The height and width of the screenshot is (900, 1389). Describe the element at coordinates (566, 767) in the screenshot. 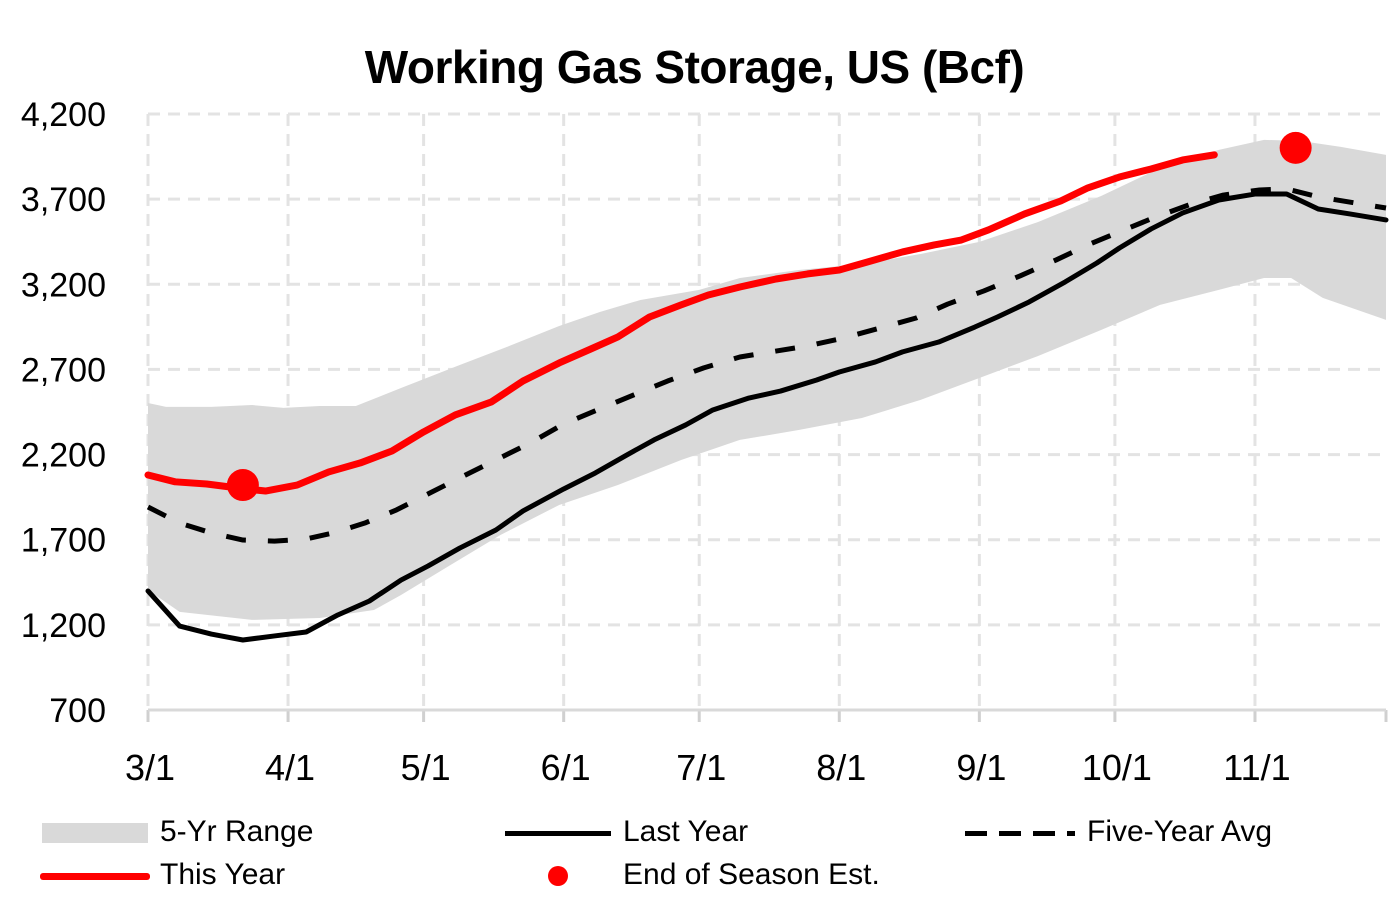

I see `x-tick-label: 6/1` at that location.